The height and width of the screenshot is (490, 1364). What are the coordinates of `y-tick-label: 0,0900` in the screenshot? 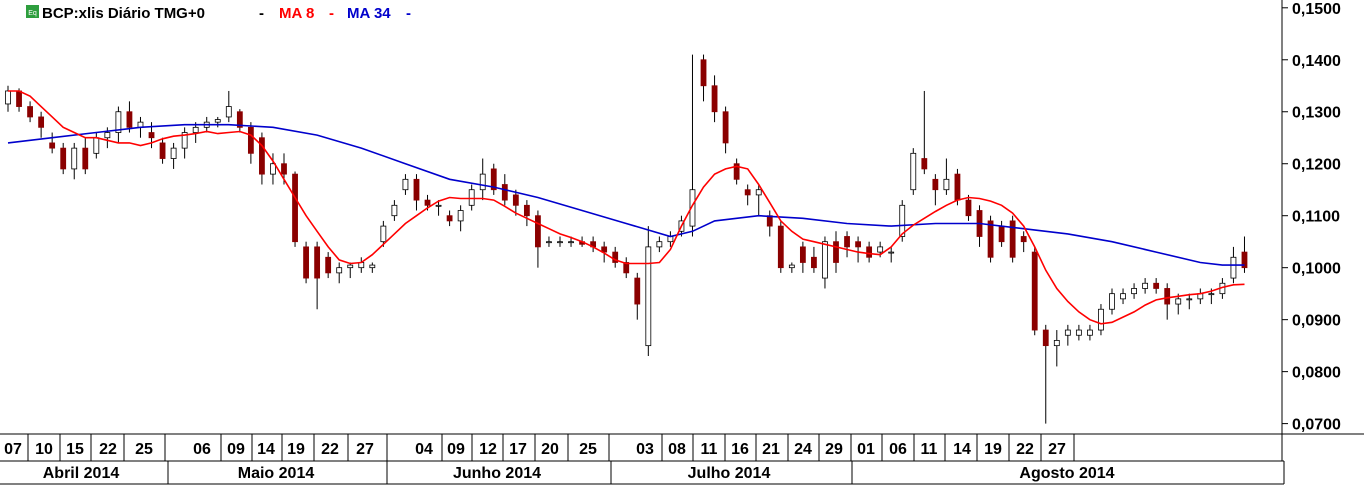 It's located at (1316, 321).